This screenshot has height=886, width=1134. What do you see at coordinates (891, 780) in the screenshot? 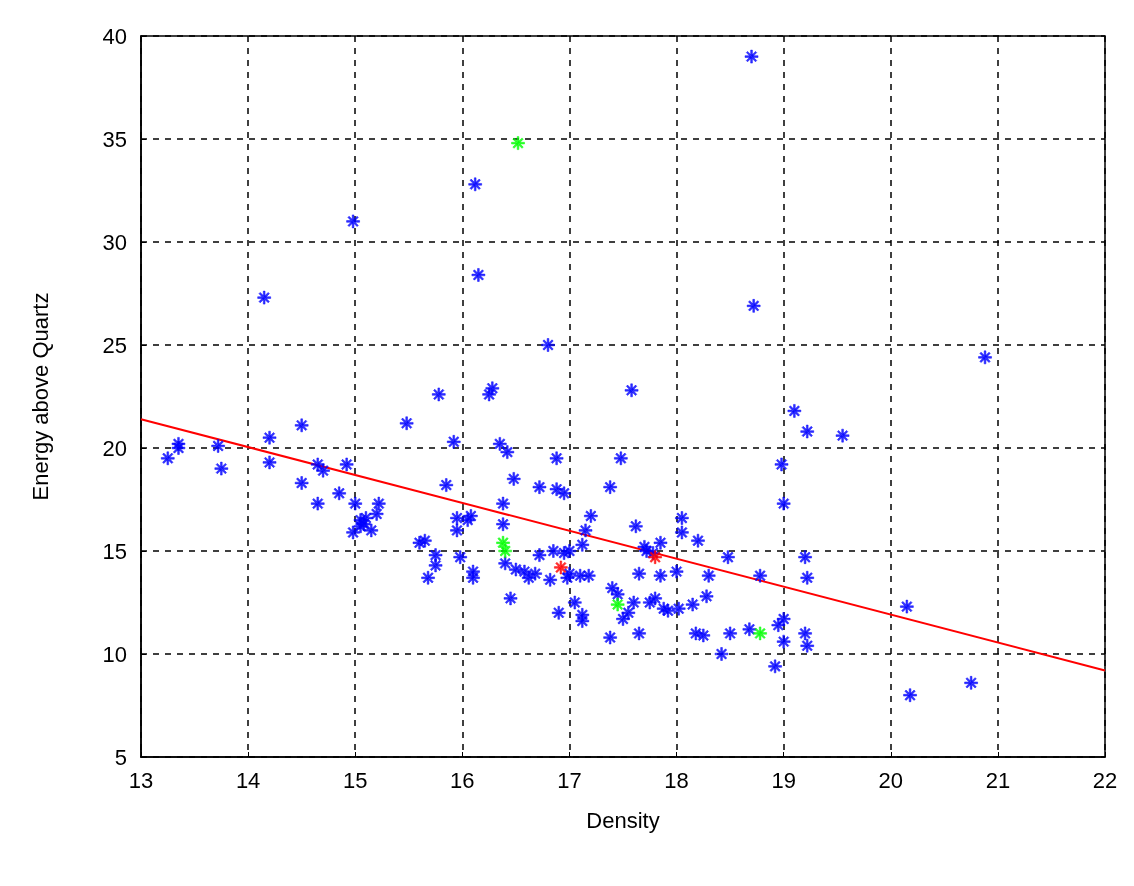
I see `x-tick-label: 20` at bounding box center [891, 780].